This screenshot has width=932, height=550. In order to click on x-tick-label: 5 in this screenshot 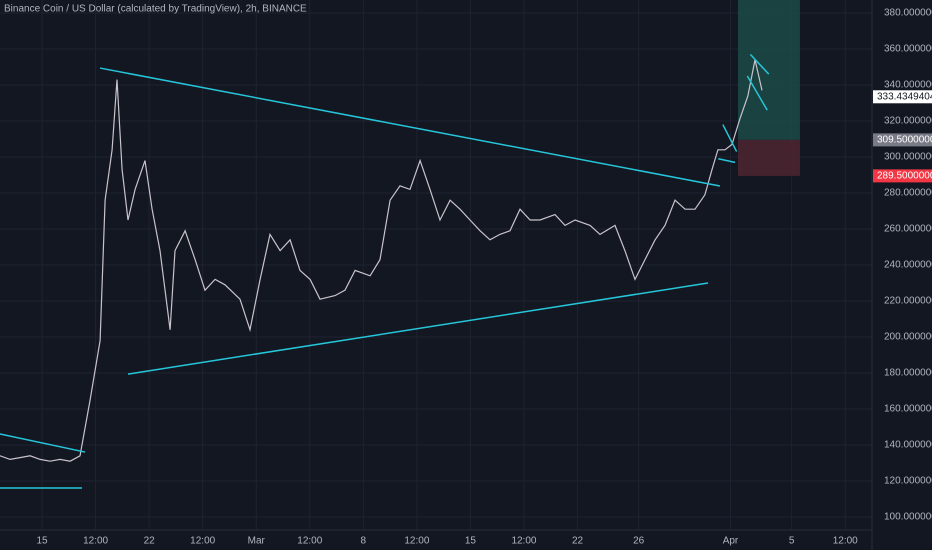, I will do `click(792, 541)`.